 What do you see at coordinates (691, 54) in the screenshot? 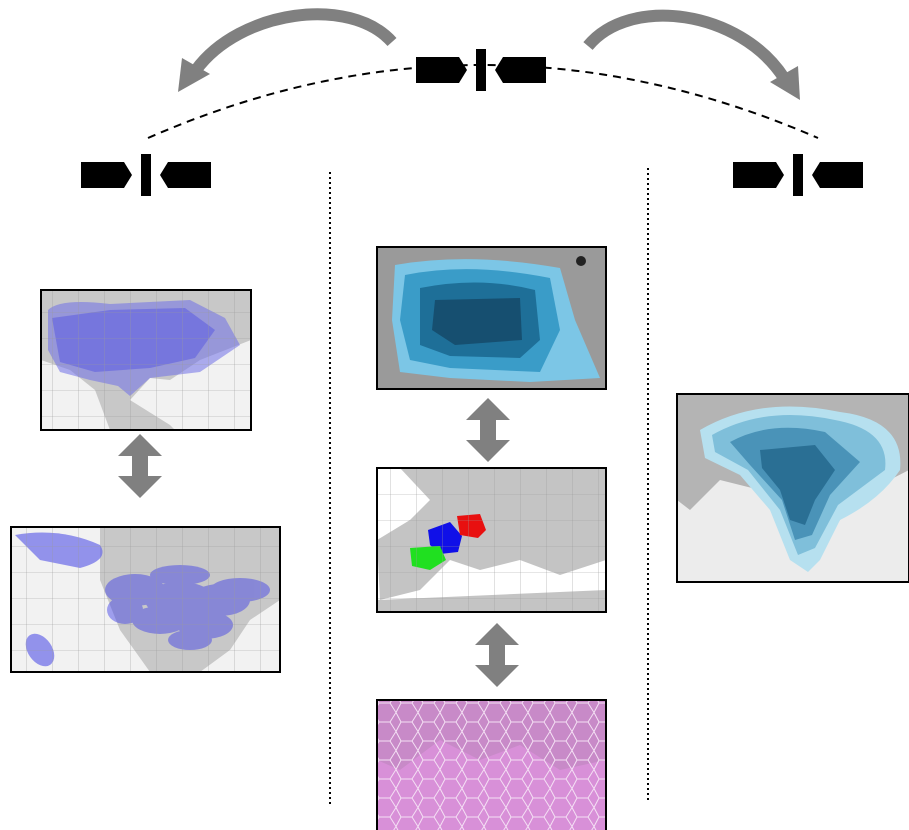
I see `move-arrow-right` at bounding box center [691, 54].